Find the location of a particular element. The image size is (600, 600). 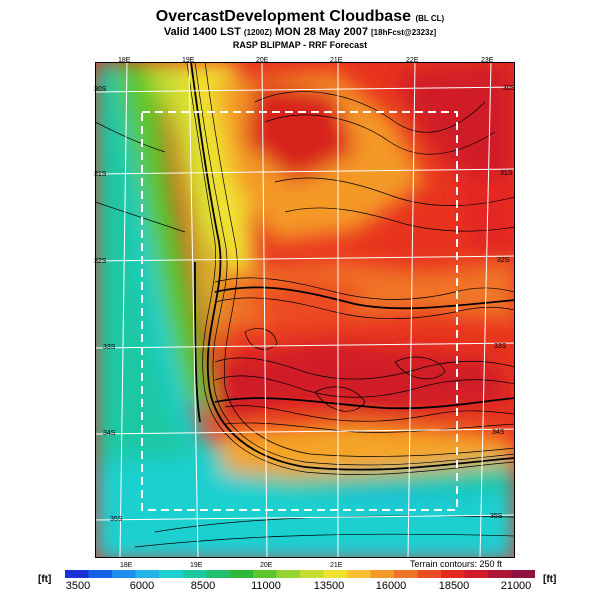

colorbar-label-11000: 11000 is located at coordinates (266, 586).